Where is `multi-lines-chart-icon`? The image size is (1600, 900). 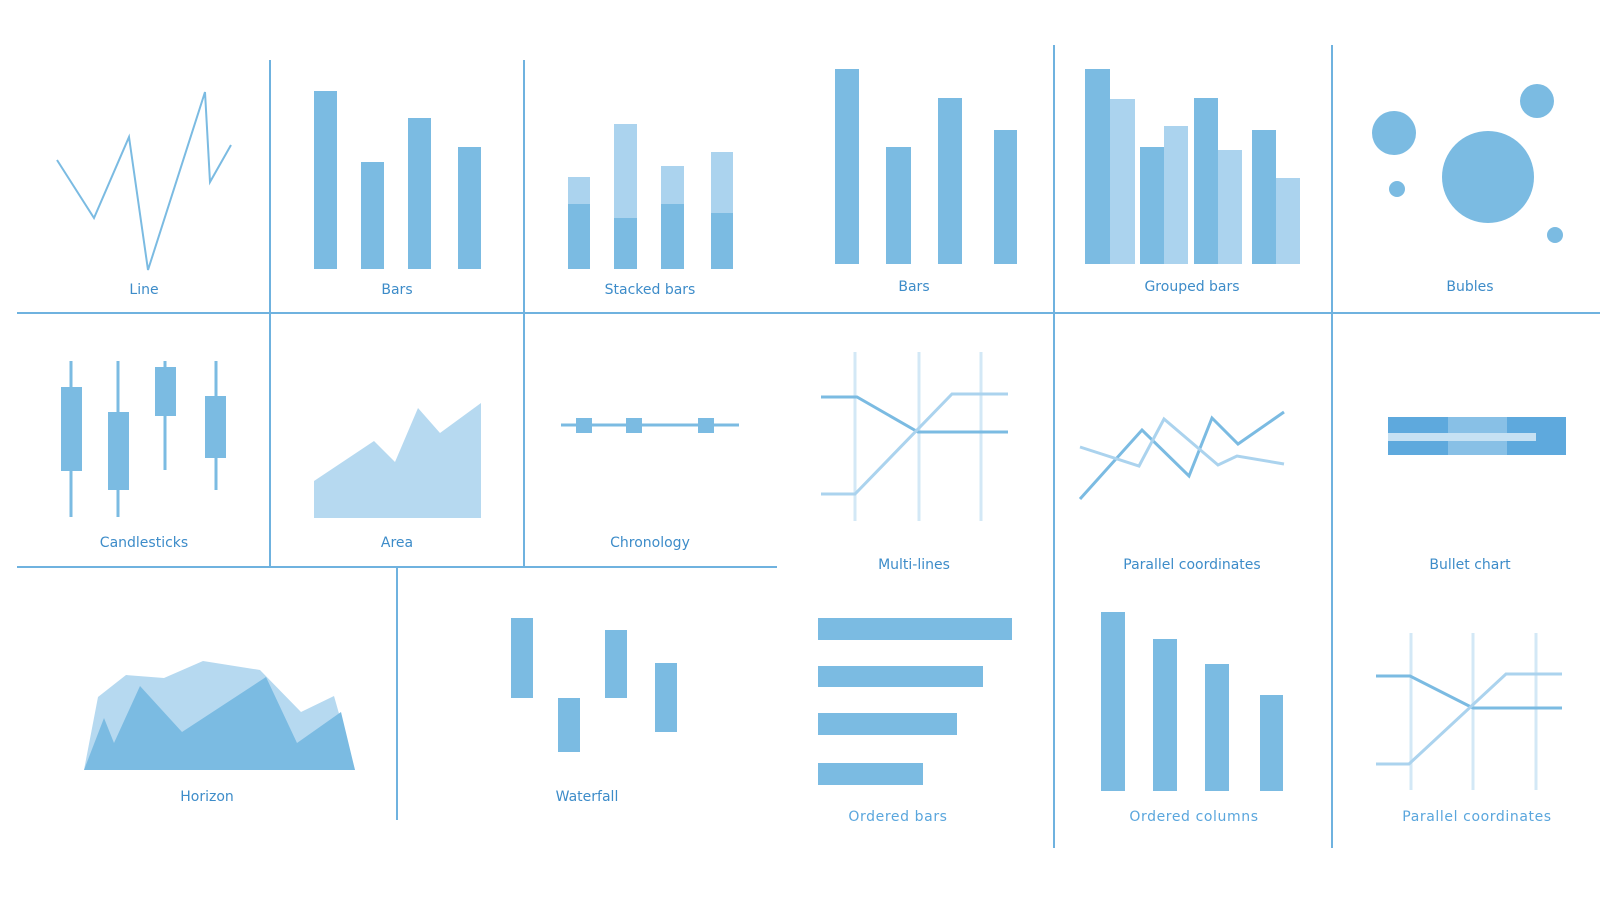 multi-lines-chart-icon is located at coordinates (914, 436).